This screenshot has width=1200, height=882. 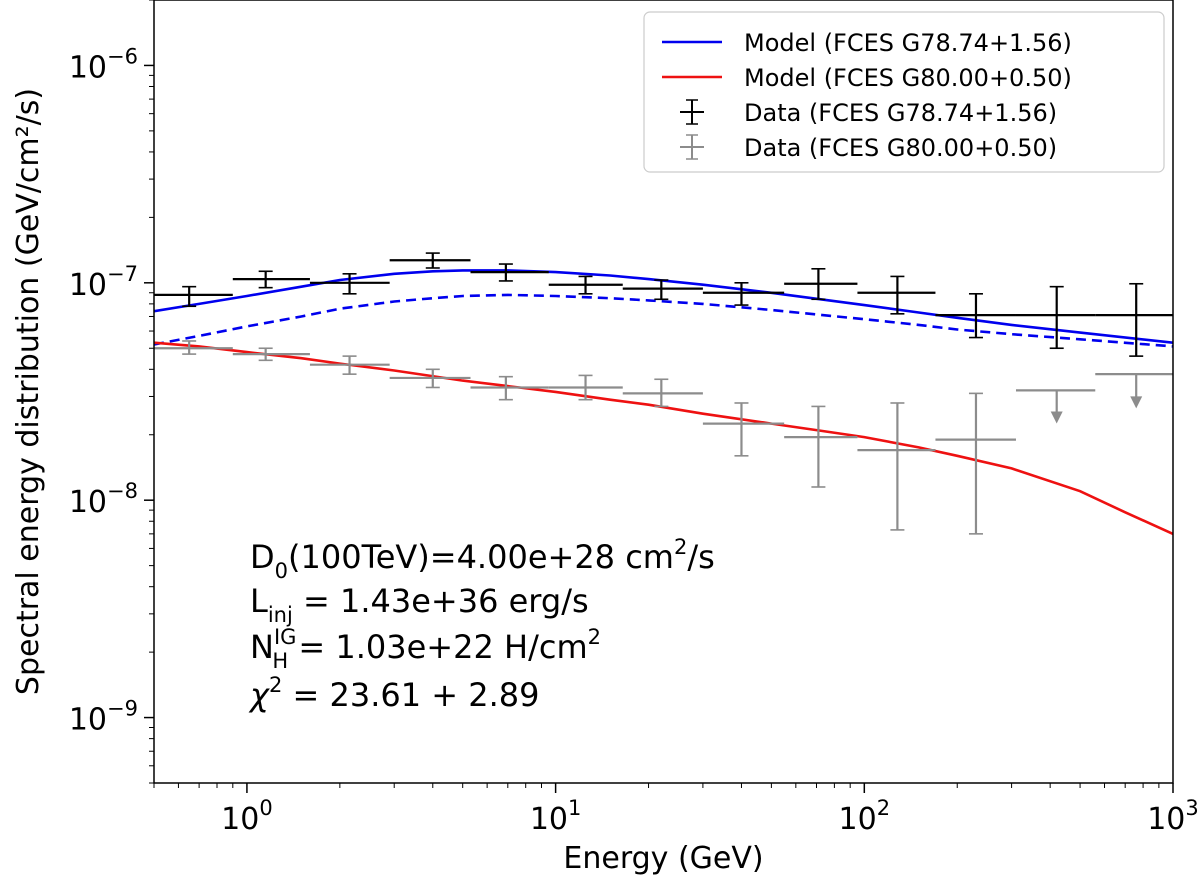 I want to click on y-tick-label: 10⁻⁸, so click(x=103, y=499).